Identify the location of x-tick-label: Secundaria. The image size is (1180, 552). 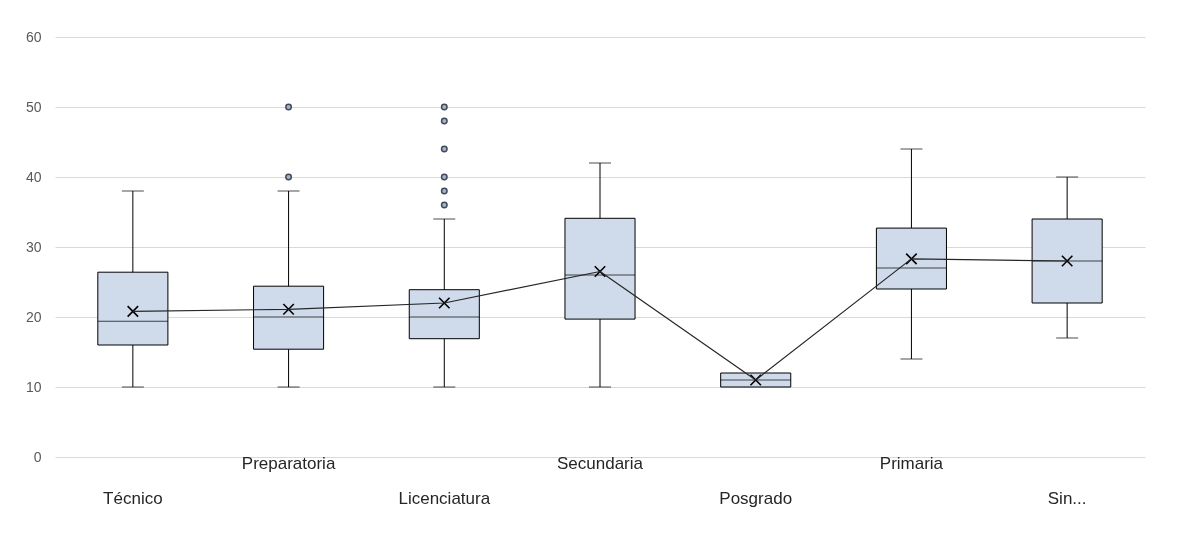
(600, 463).